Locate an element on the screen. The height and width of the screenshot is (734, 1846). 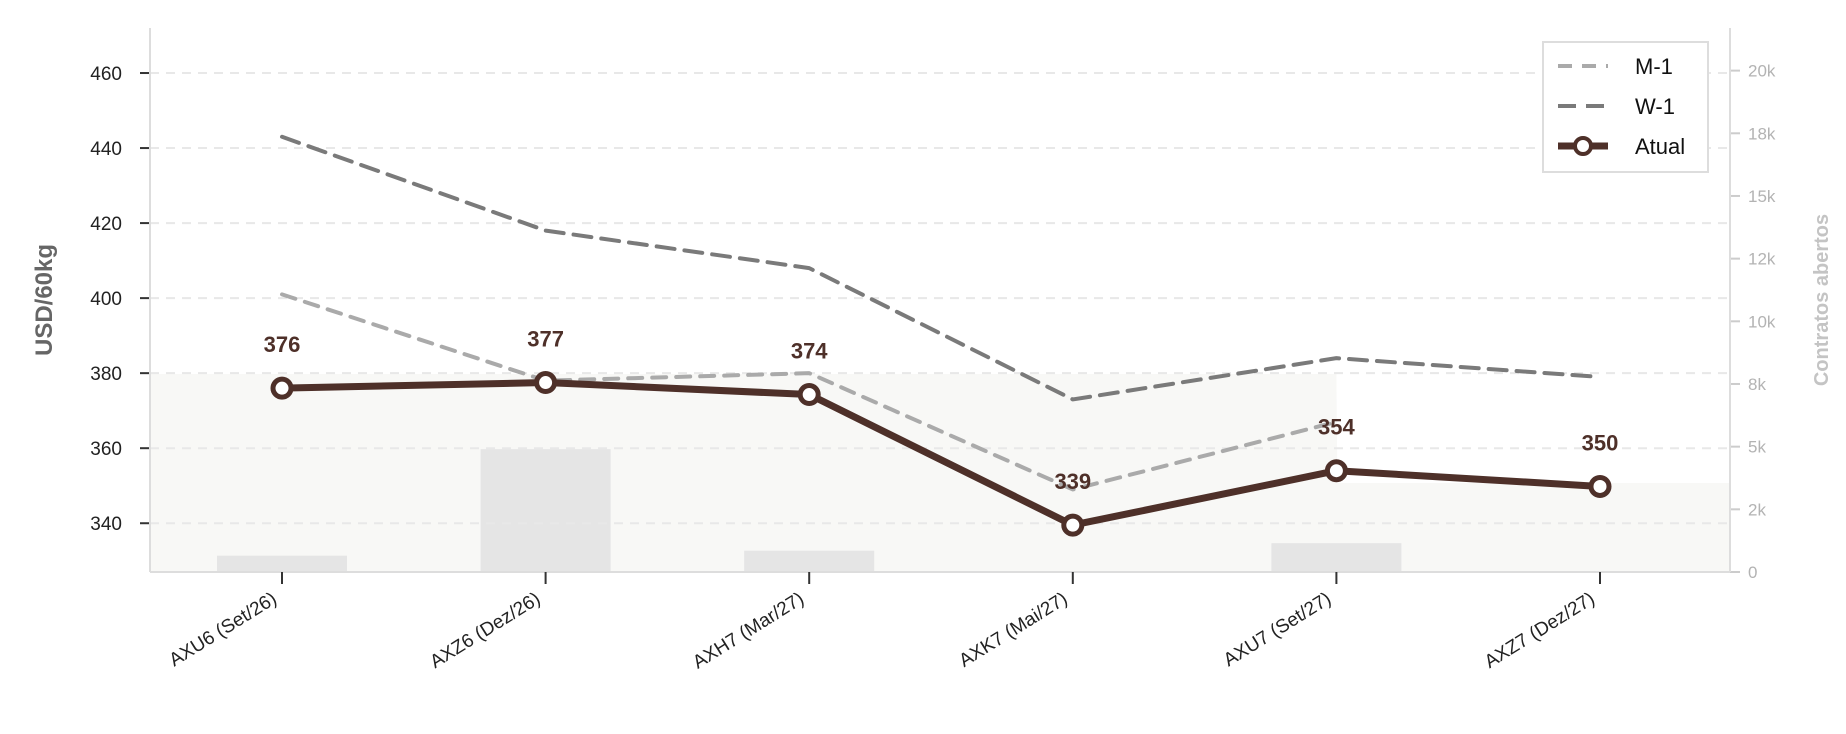
data-label: 339 is located at coordinates (1072, 481).